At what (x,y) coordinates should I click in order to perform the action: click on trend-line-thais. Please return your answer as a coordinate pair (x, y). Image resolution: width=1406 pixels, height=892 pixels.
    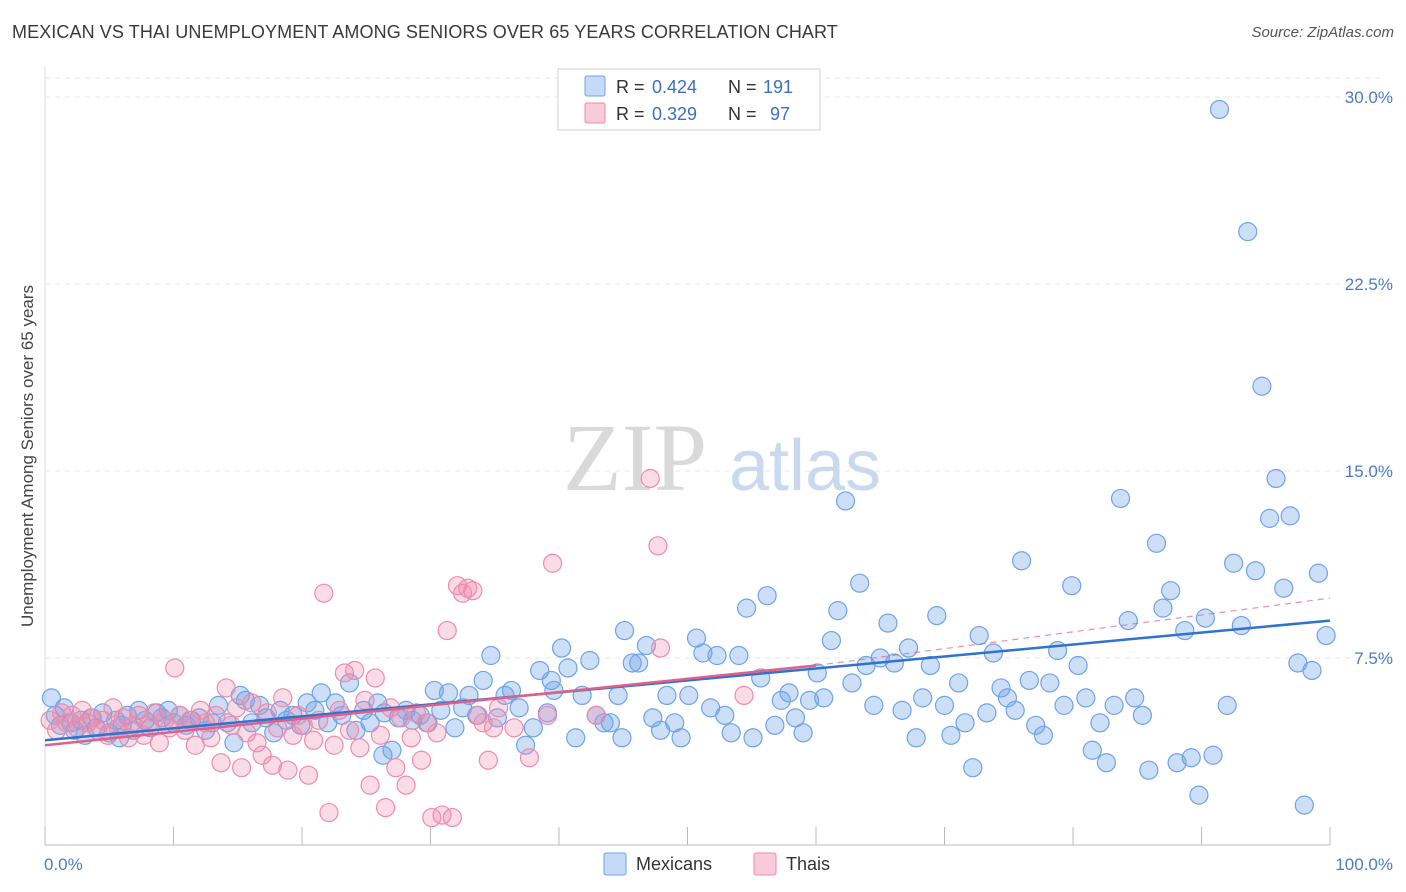
    Looking at the image, I should click on (430, 705).